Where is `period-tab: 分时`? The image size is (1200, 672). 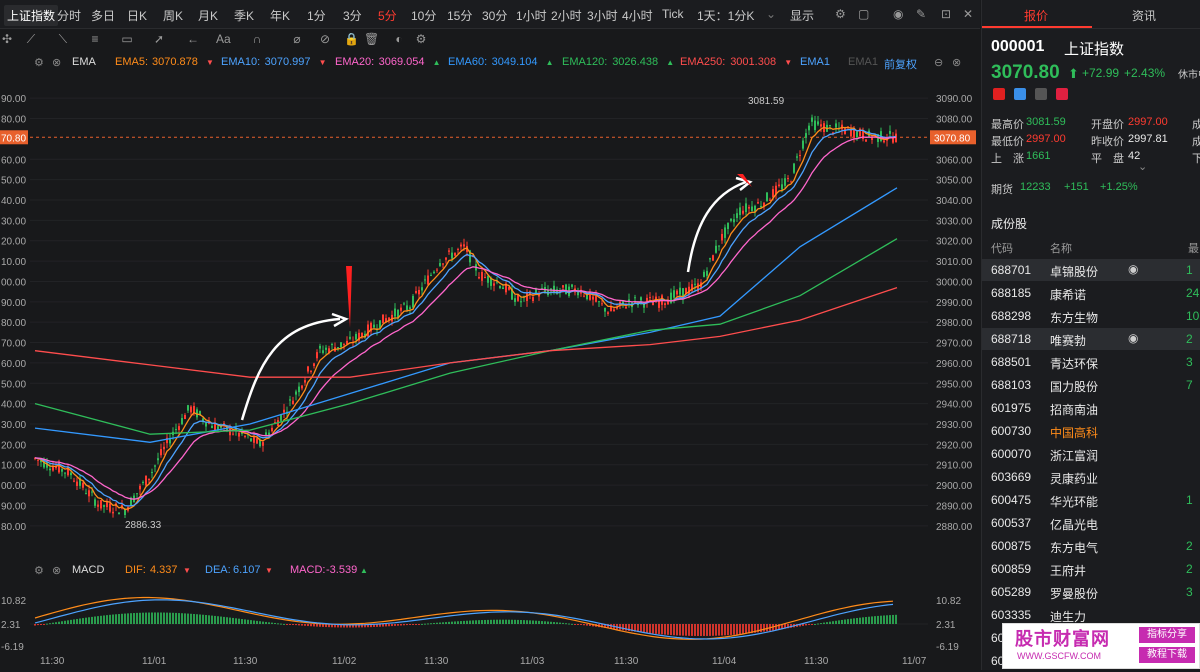 period-tab: 分时 is located at coordinates (69, 16).